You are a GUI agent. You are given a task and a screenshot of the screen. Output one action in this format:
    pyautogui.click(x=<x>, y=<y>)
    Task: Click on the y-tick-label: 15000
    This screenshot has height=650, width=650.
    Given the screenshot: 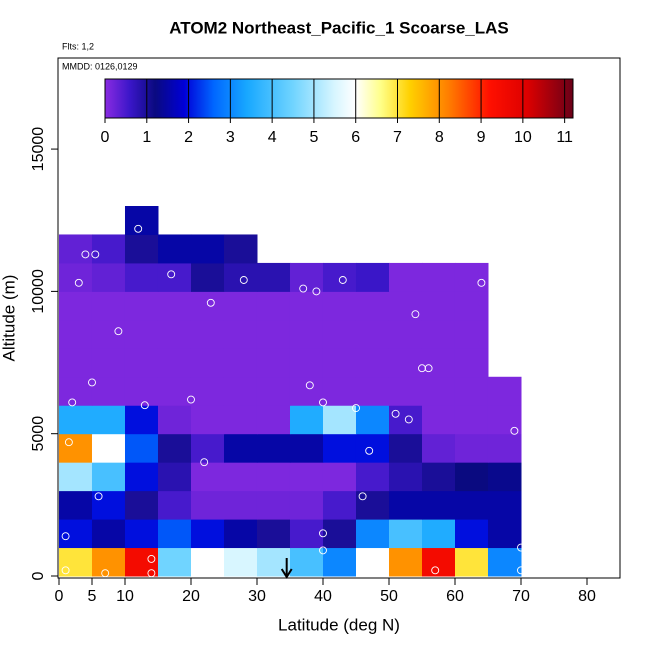 What is the action you would take?
    pyautogui.click(x=38, y=149)
    